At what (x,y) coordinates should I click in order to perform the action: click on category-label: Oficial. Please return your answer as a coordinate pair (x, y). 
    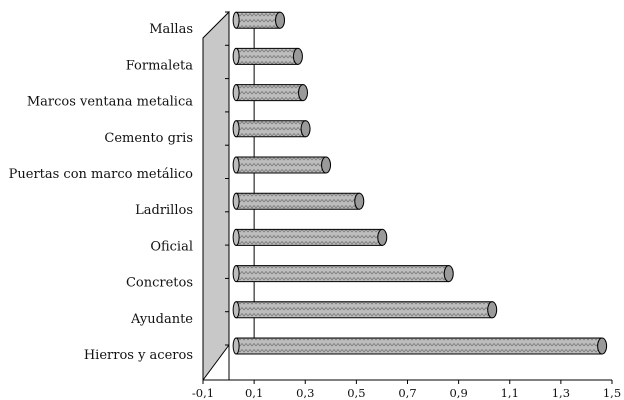
    Looking at the image, I should click on (171, 246).